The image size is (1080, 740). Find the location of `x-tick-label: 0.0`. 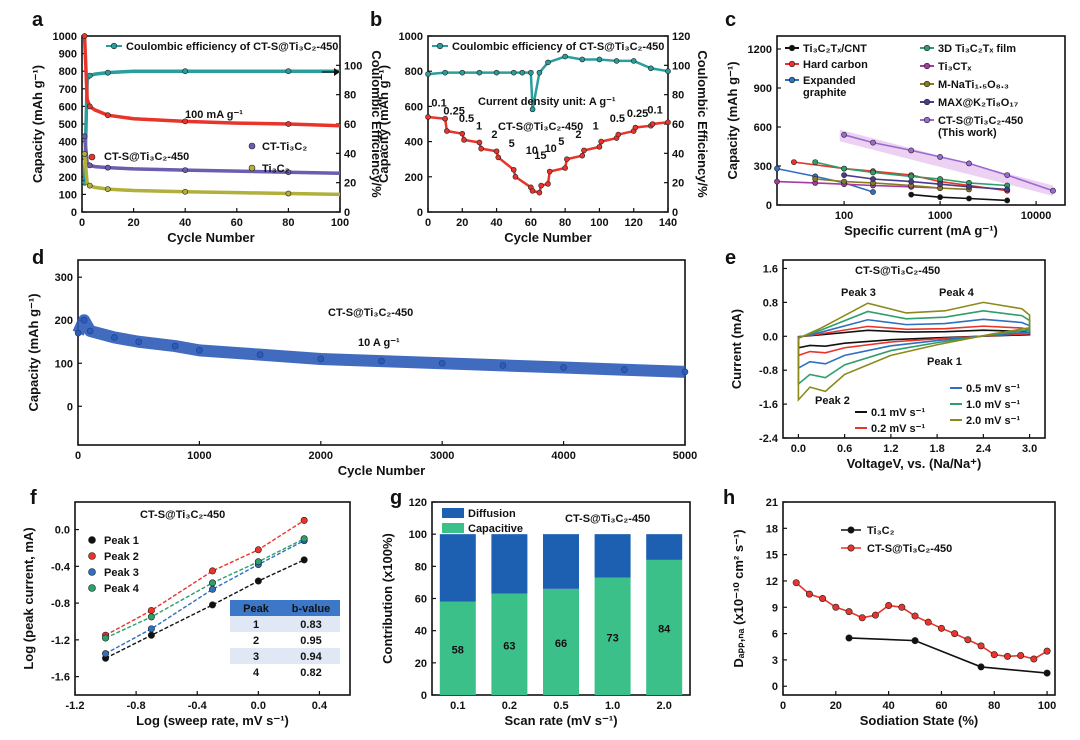

x-tick-label: 0.0 is located at coordinates (258, 706).